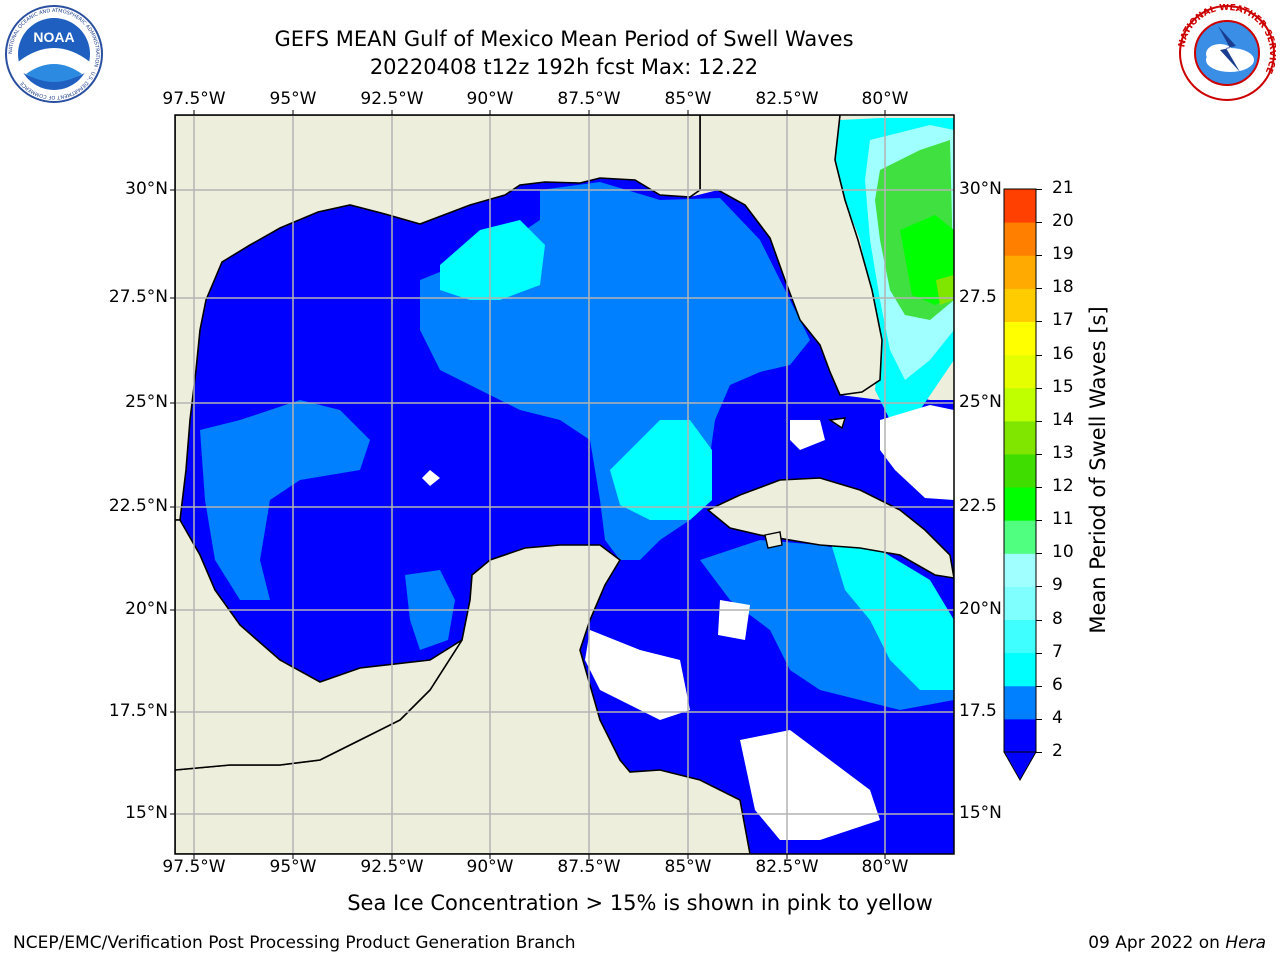  I want to click on colorbar-tick-label: 12, so click(1063, 486).